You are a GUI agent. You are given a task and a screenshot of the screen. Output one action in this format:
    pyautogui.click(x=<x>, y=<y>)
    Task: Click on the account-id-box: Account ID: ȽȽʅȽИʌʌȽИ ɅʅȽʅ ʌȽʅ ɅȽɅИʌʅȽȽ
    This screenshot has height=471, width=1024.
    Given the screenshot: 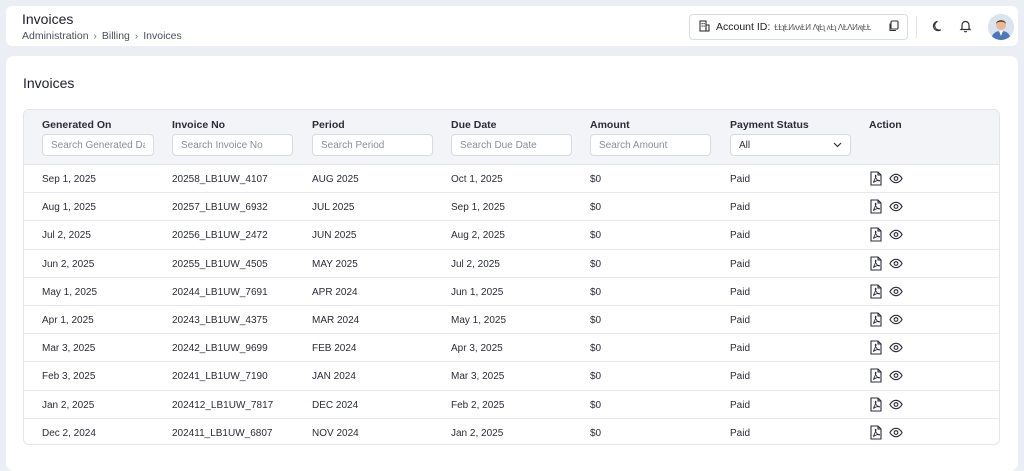 What is the action you would take?
    pyautogui.click(x=798, y=27)
    